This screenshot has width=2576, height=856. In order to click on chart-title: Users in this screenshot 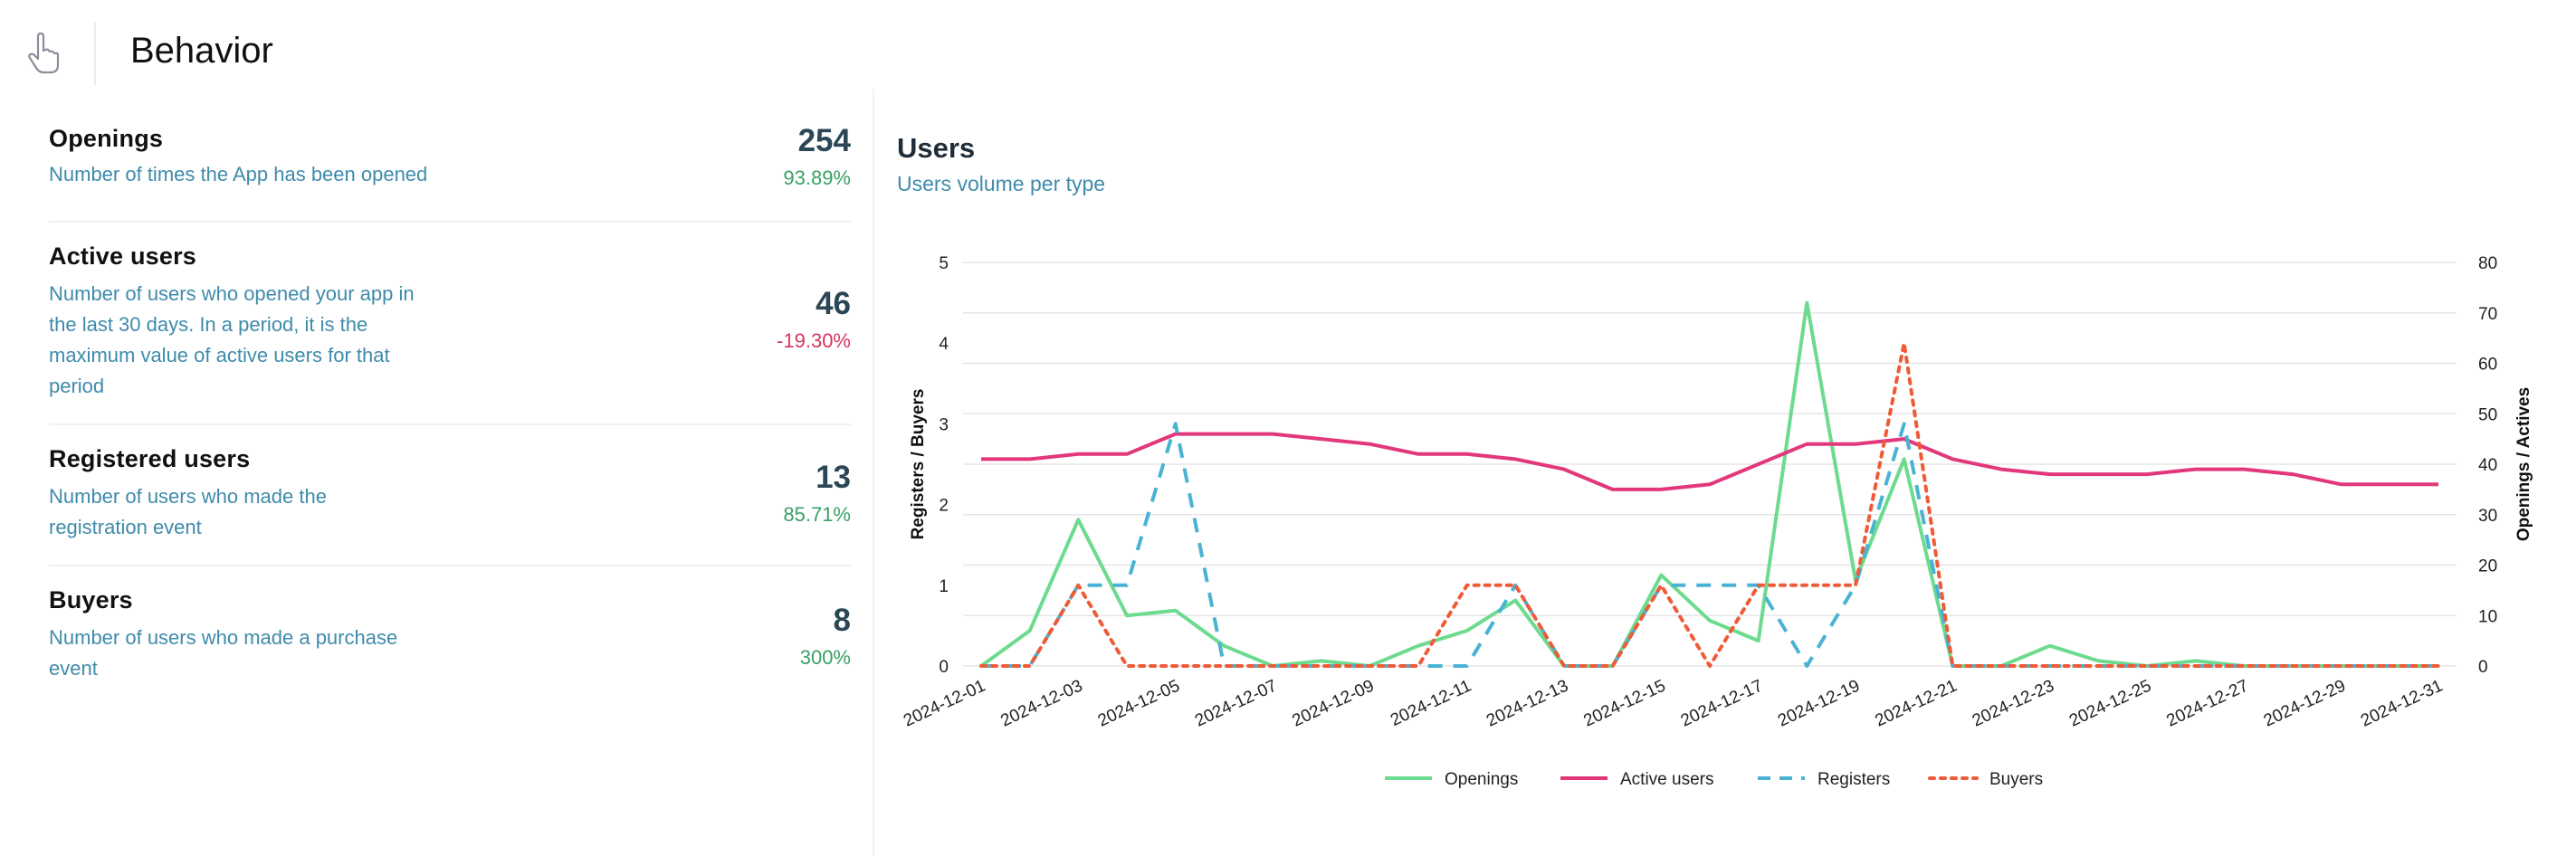, I will do `click(936, 148)`.